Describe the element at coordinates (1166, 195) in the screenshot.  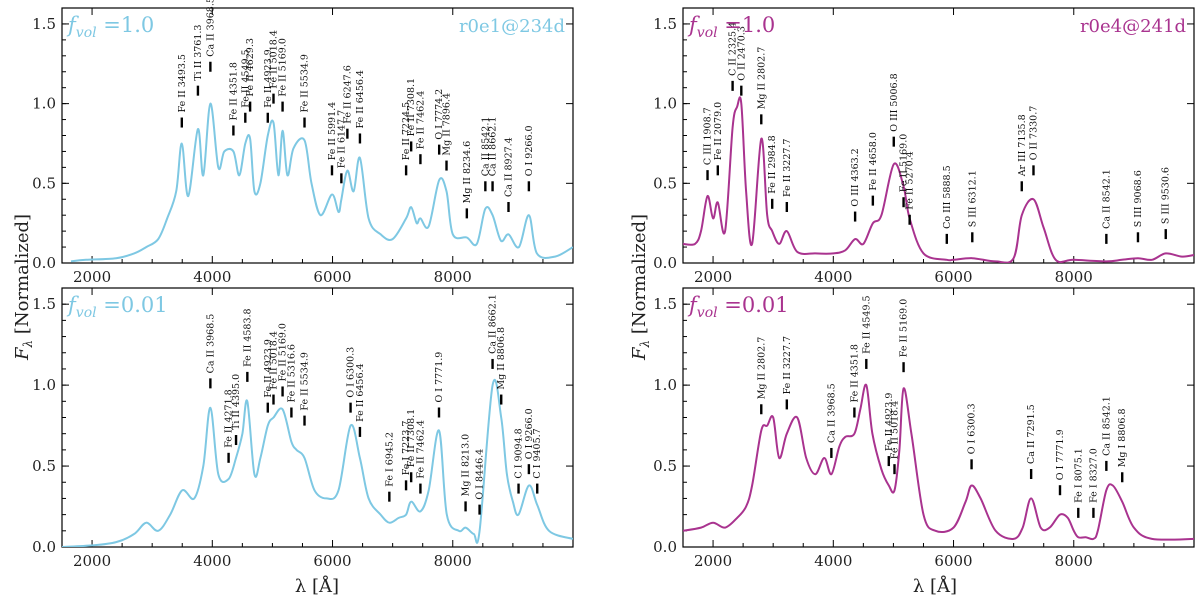
I see `line-id-label: S III 9530.6` at that location.